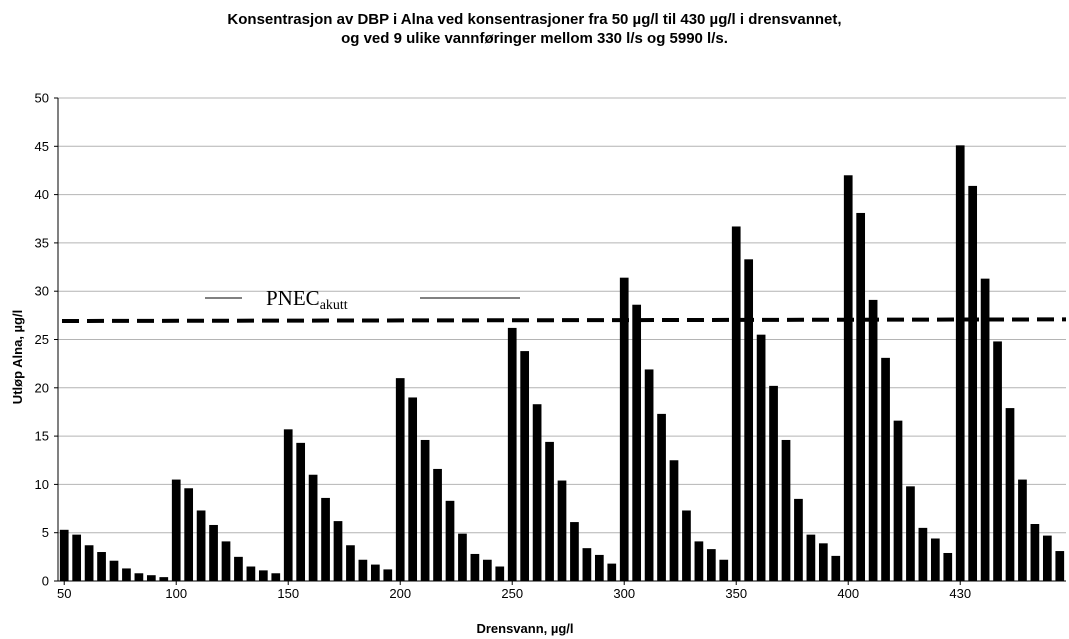 This screenshot has width=1069, height=639. What do you see at coordinates (512, 593) in the screenshot?
I see `x-tick-label: 250` at bounding box center [512, 593].